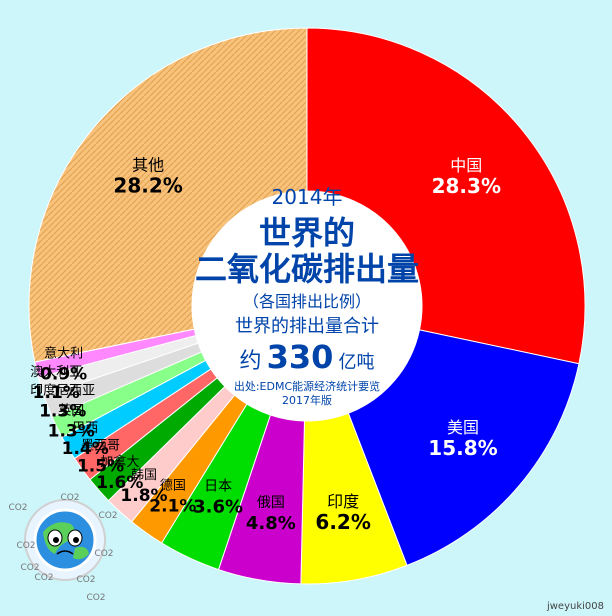 This screenshot has height=616, width=612. I want to click on donut-hole, so click(307, 306).